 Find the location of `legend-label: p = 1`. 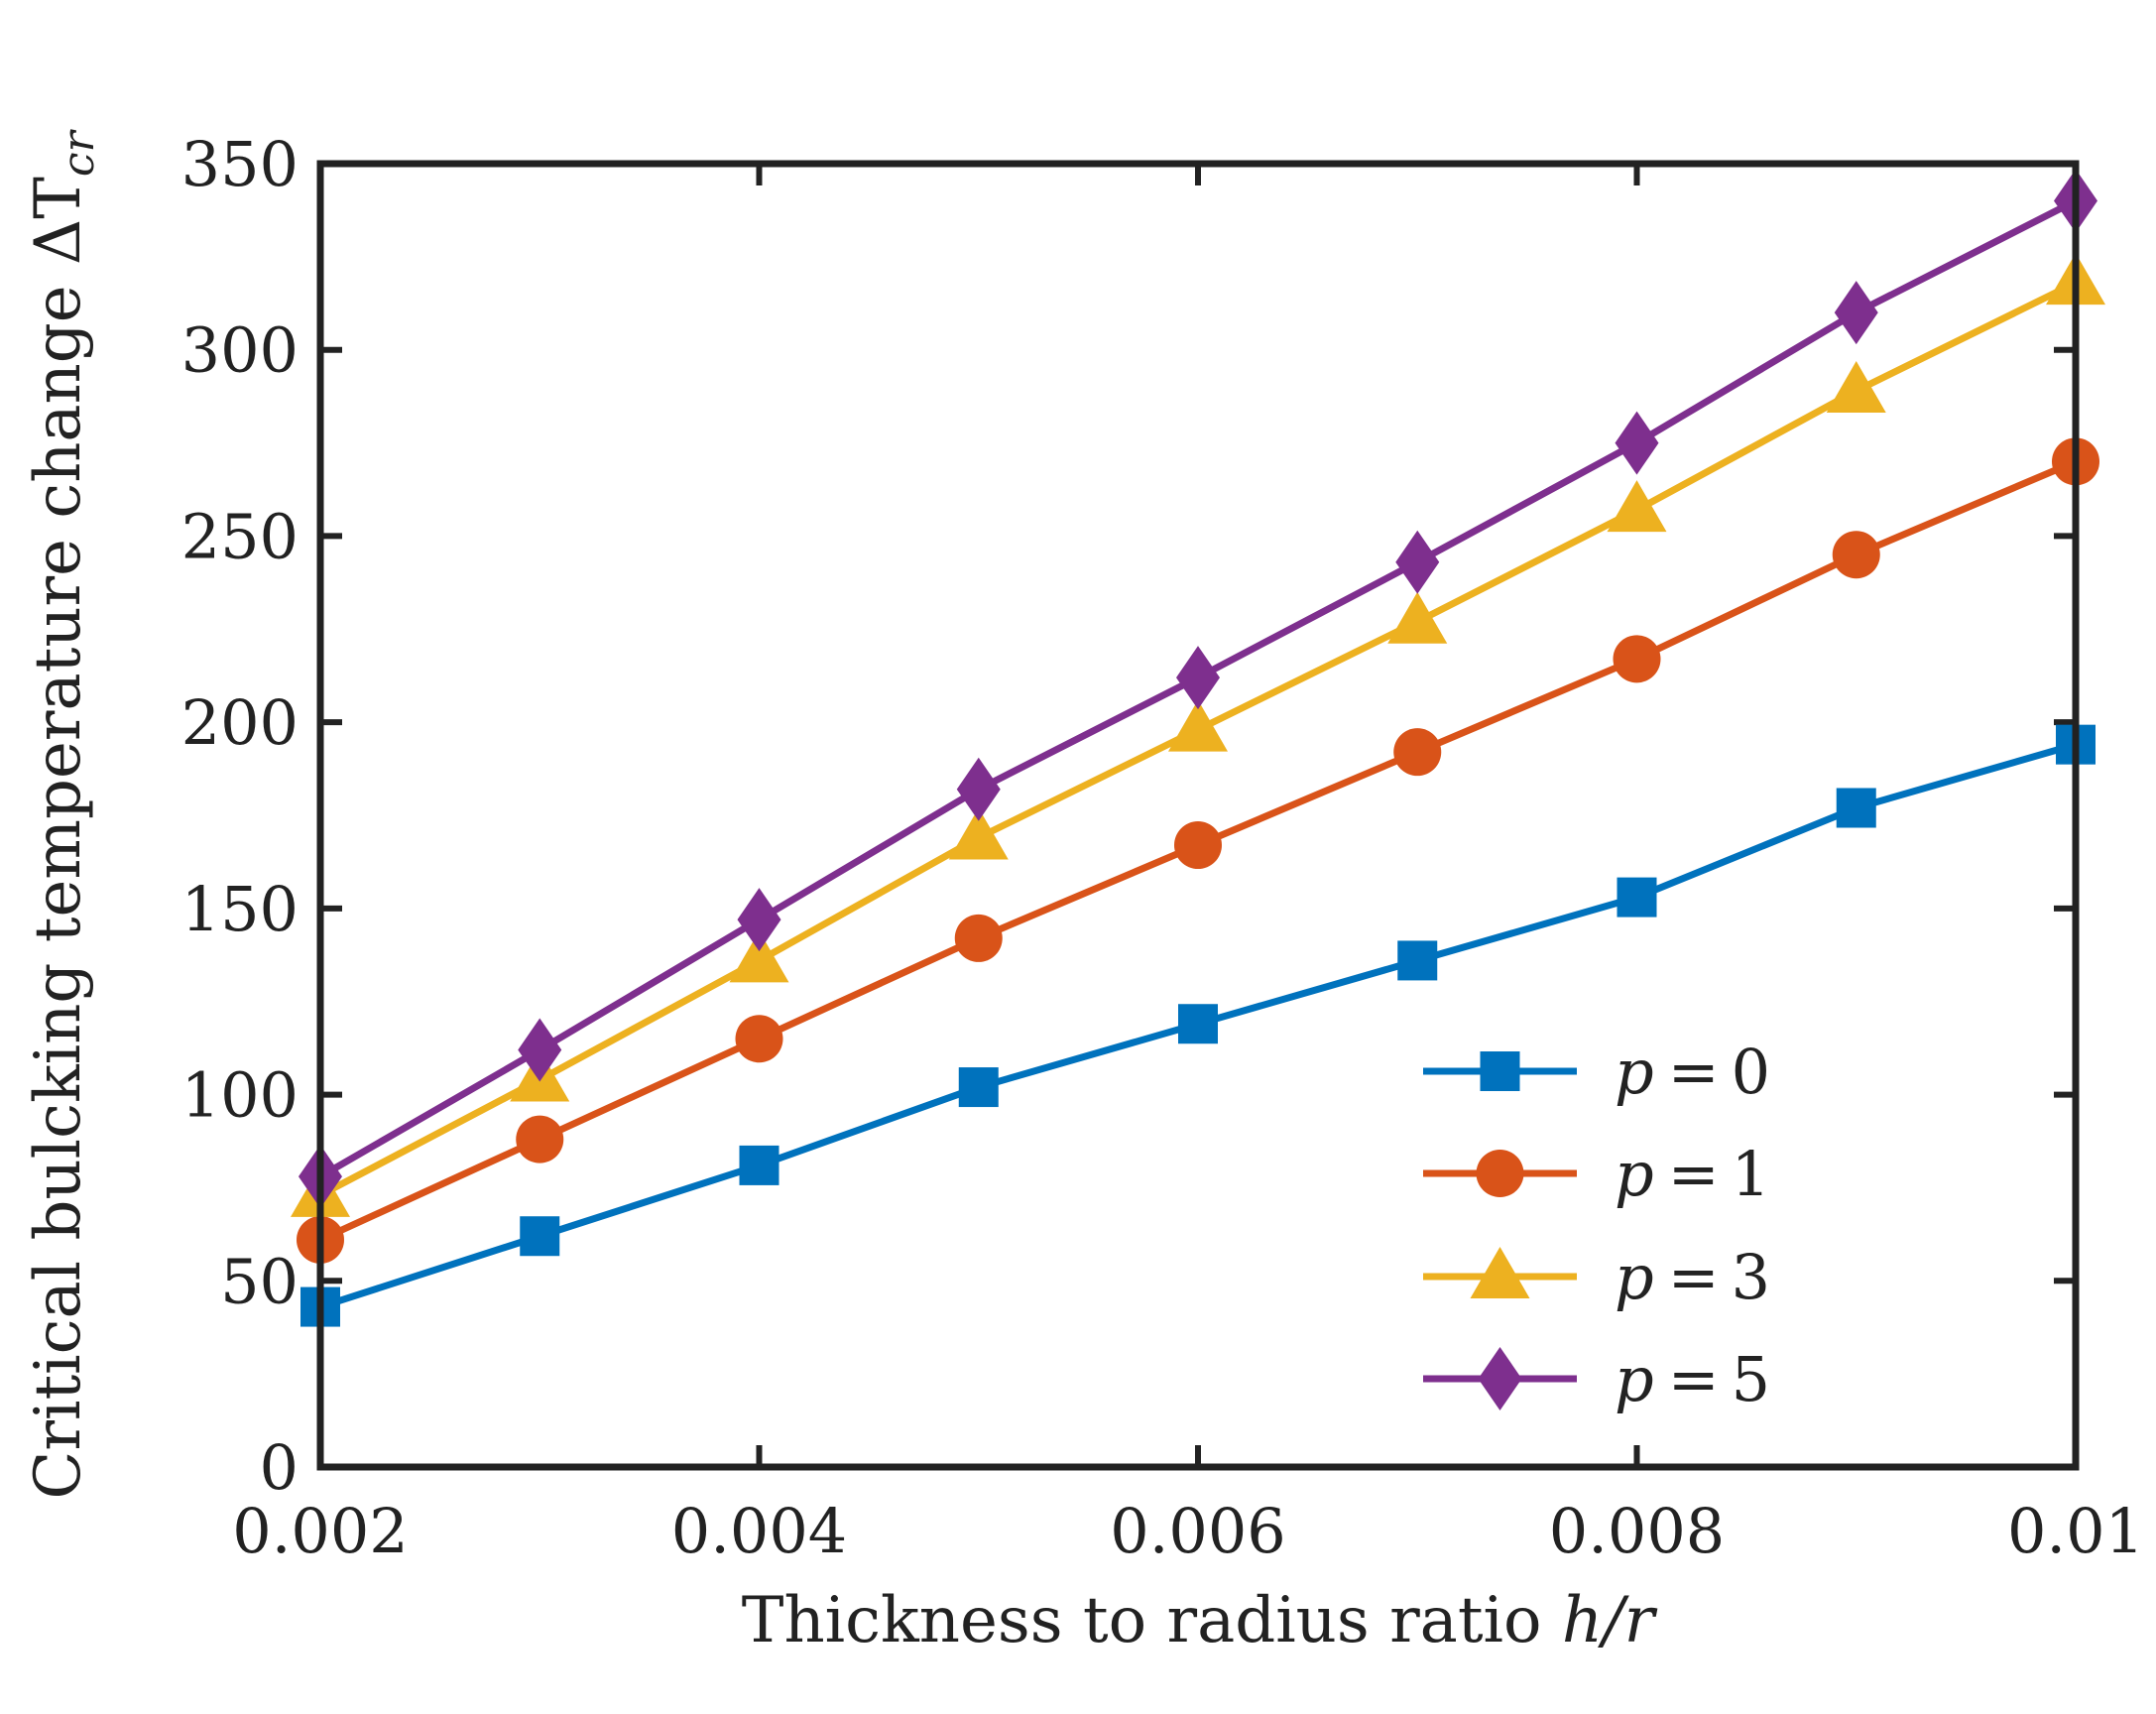

legend-label: p = 1 is located at coordinates (1692, 1174).